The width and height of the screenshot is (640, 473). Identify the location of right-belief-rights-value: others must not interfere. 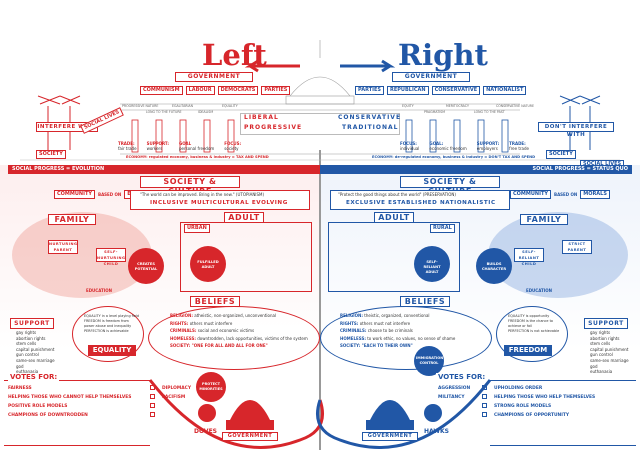
(385, 323).